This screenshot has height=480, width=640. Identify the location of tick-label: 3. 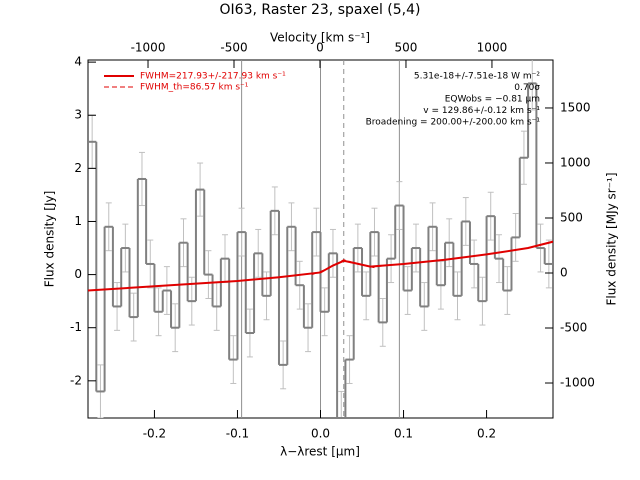
(78, 115).